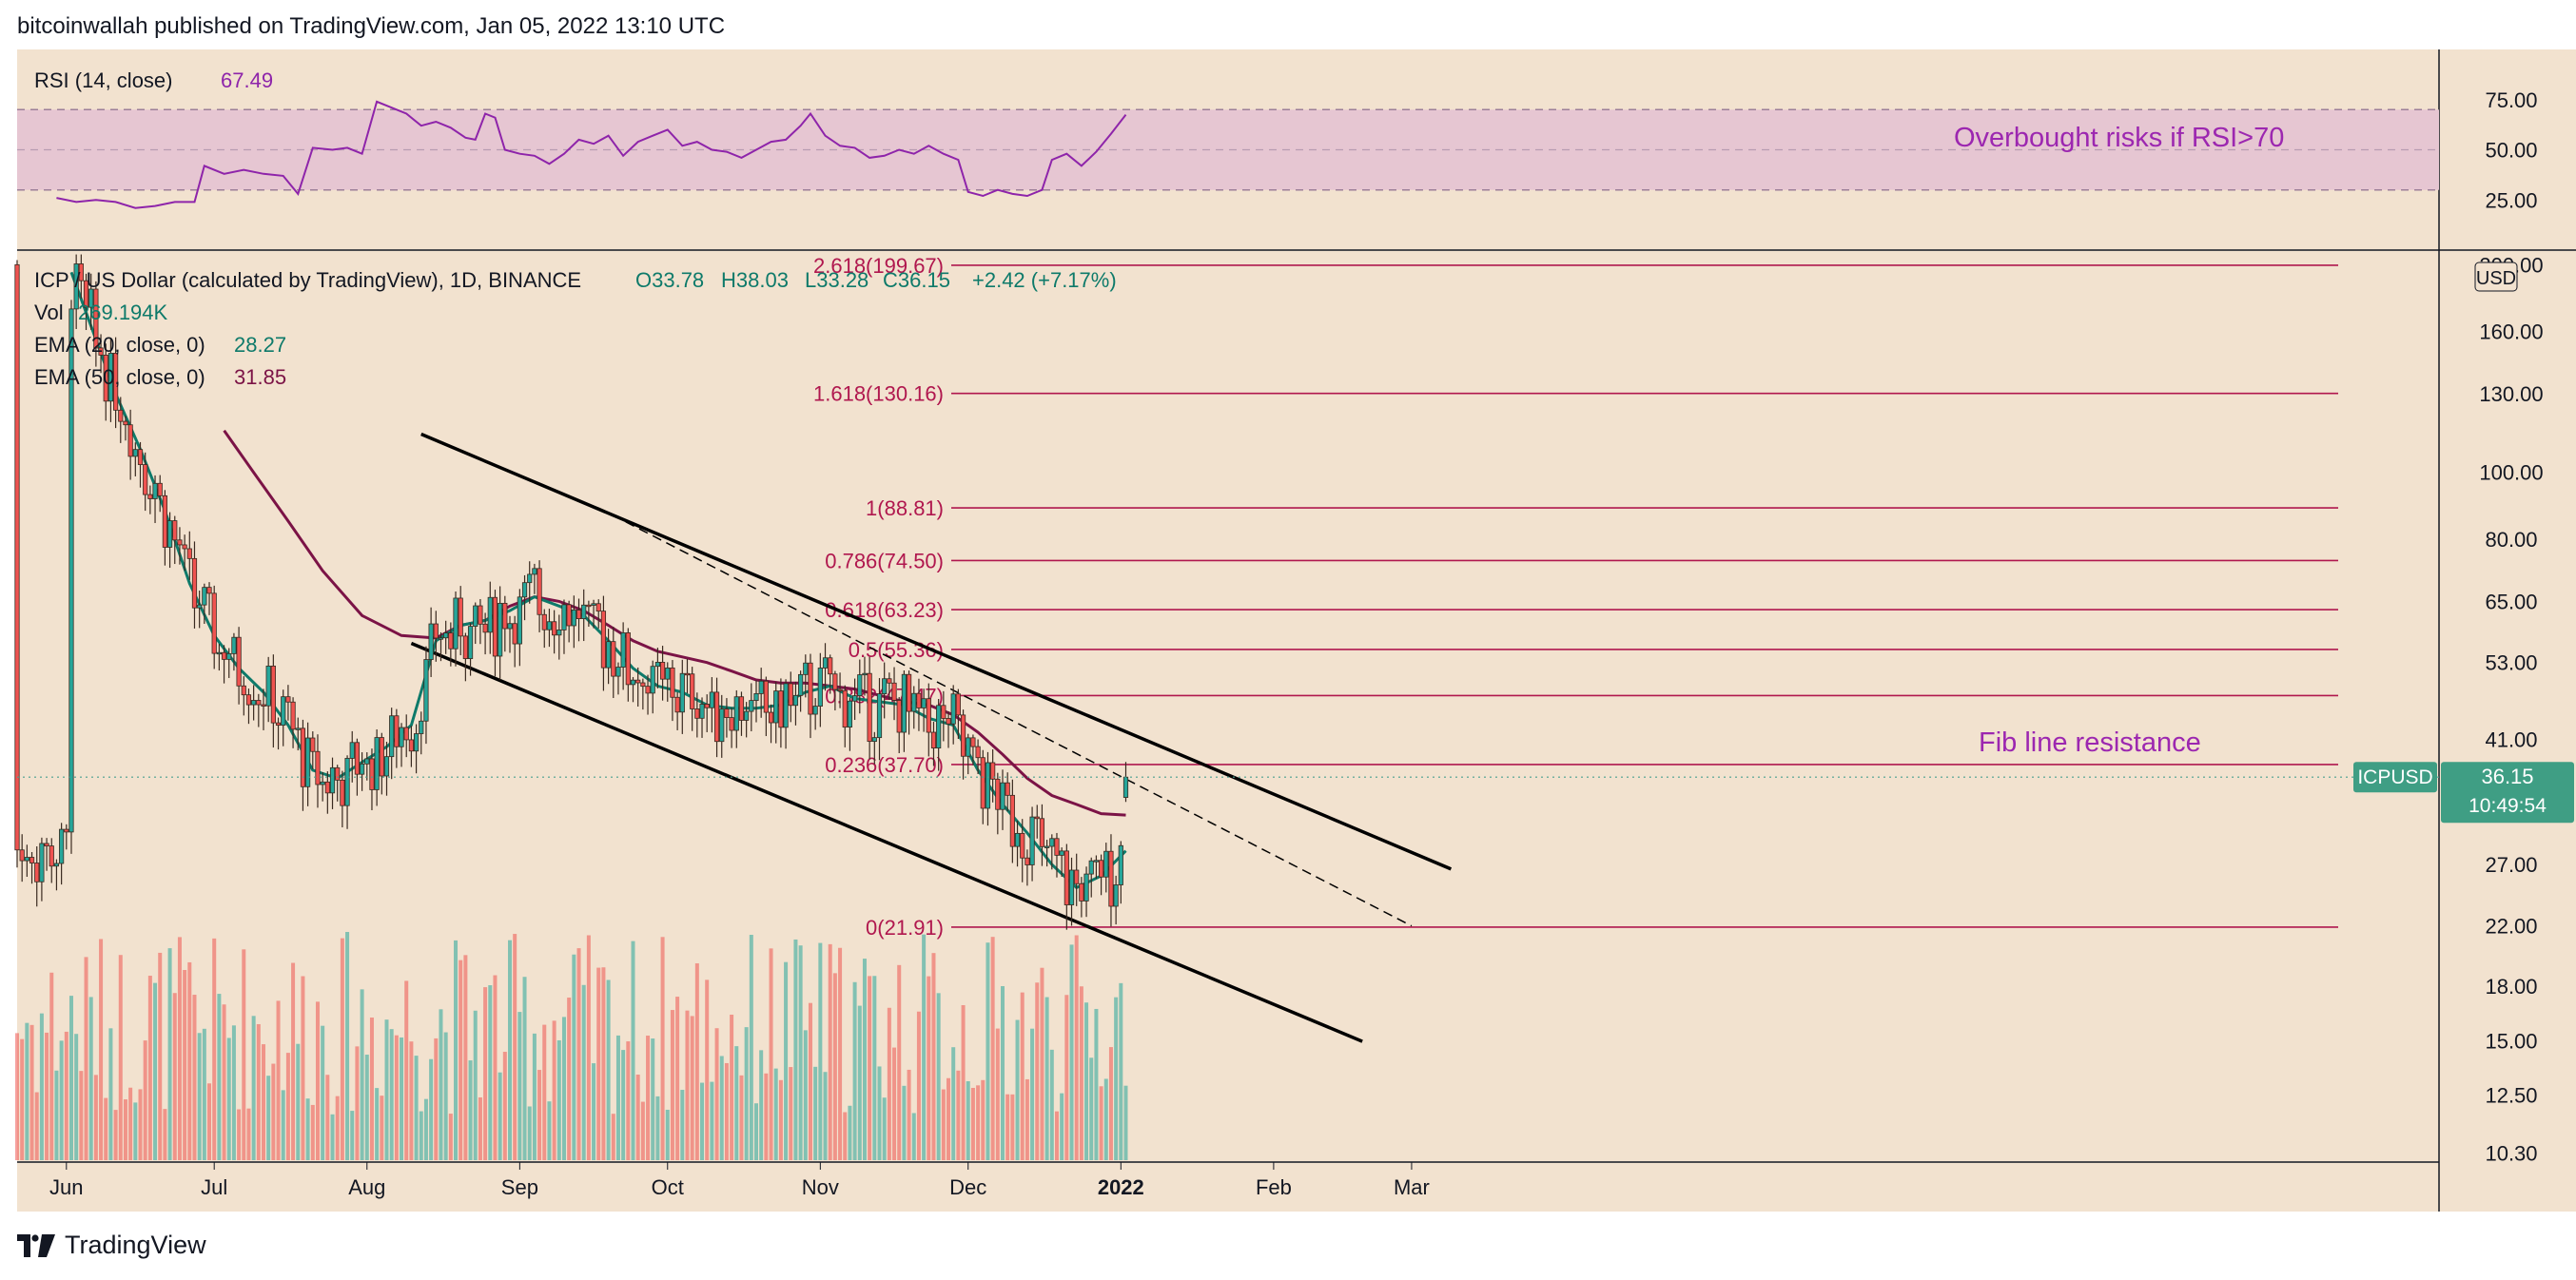  Describe the element at coordinates (2511, 200) in the screenshot. I see `rsi-tick-25: 25.00` at that location.